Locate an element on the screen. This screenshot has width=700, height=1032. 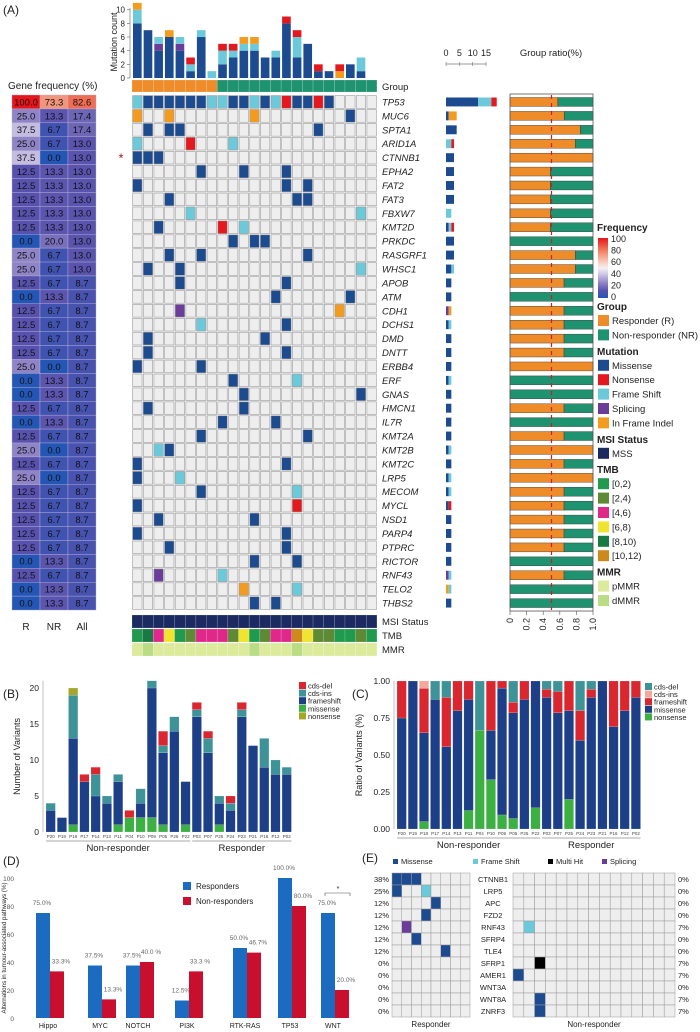
sample-label: P17 is located at coordinates (435, 833).